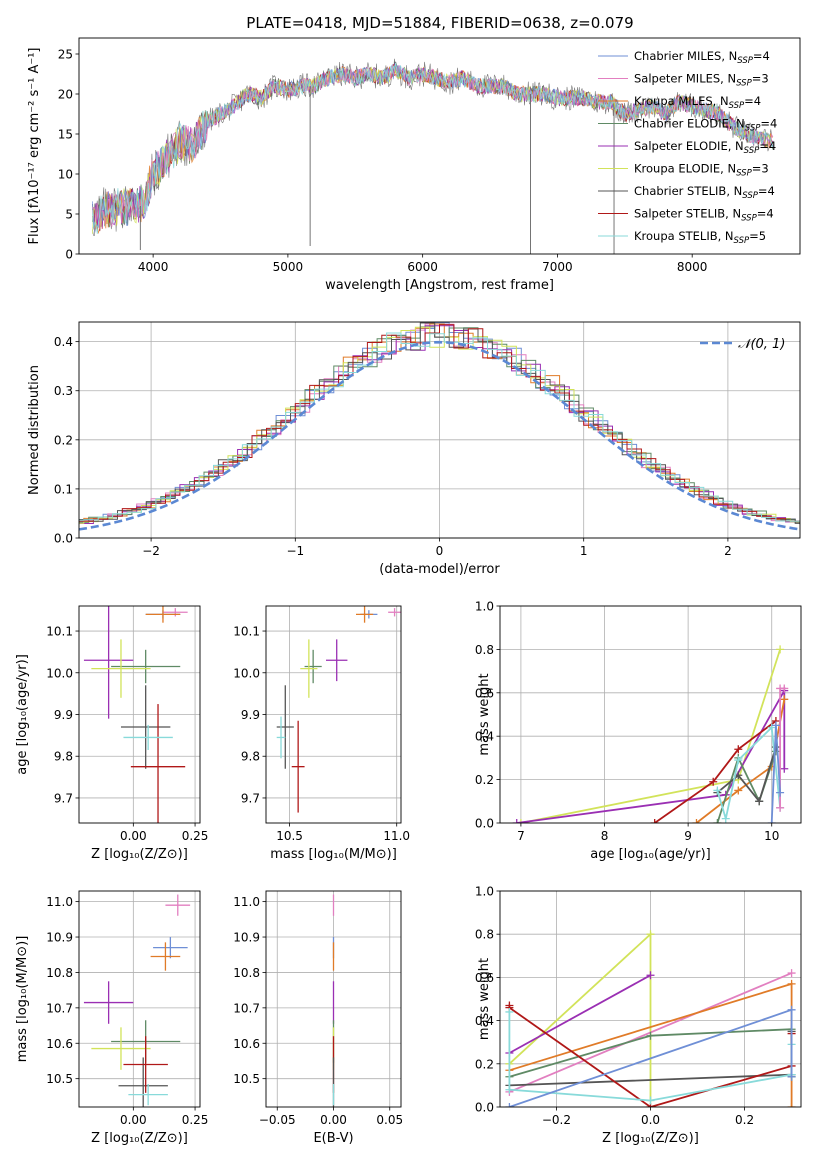  Describe the element at coordinates (728, 551) in the screenshot. I see `x-tick-label: 2` at that location.